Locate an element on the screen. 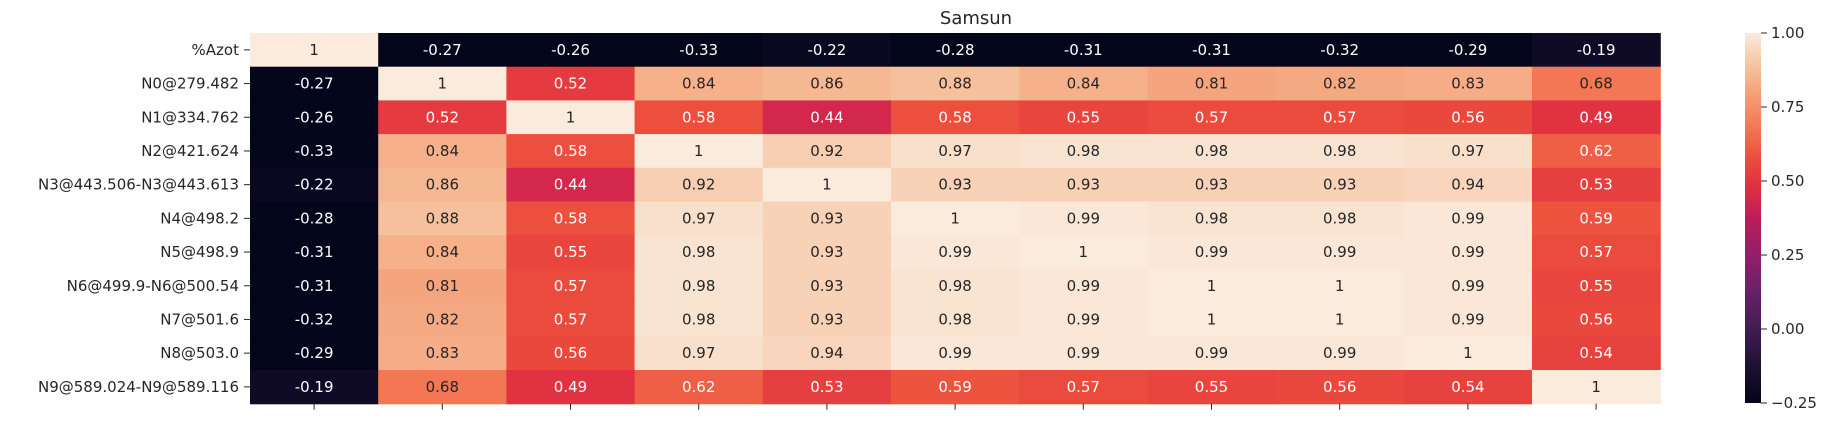 The height and width of the screenshot is (437, 1836). cell-value-label: 0.52 is located at coordinates (442, 117).